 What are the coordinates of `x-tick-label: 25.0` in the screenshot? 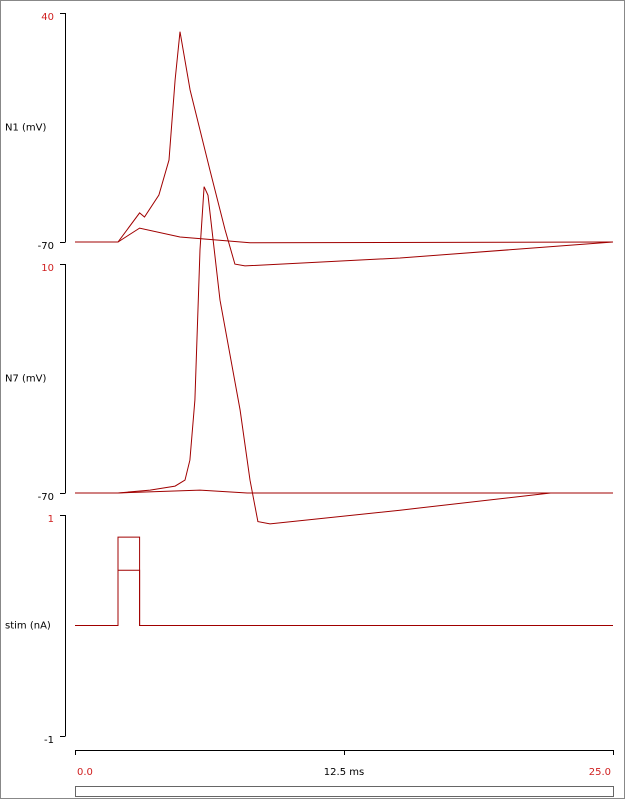 It's located at (600, 772).